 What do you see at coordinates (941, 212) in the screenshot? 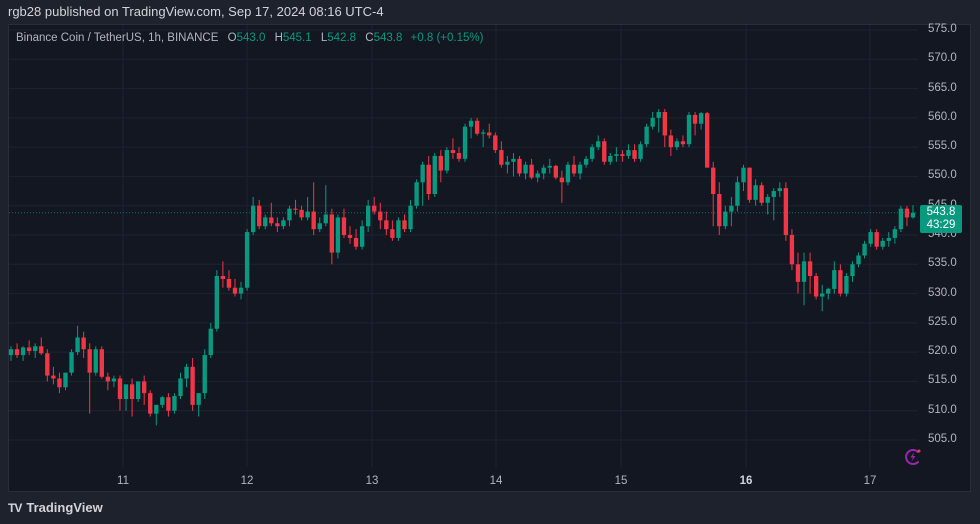
I see `last-price: 543.8` at bounding box center [941, 212].